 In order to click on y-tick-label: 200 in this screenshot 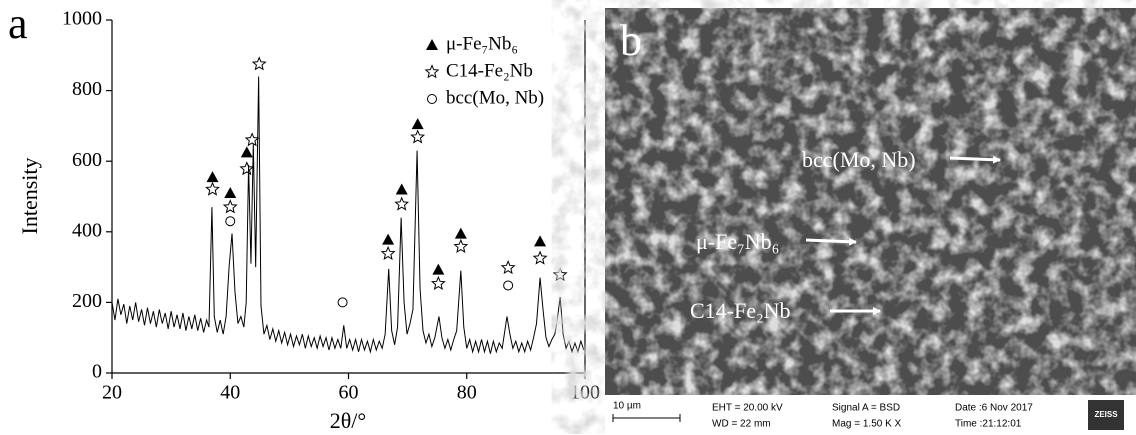, I will do `click(87, 301)`.